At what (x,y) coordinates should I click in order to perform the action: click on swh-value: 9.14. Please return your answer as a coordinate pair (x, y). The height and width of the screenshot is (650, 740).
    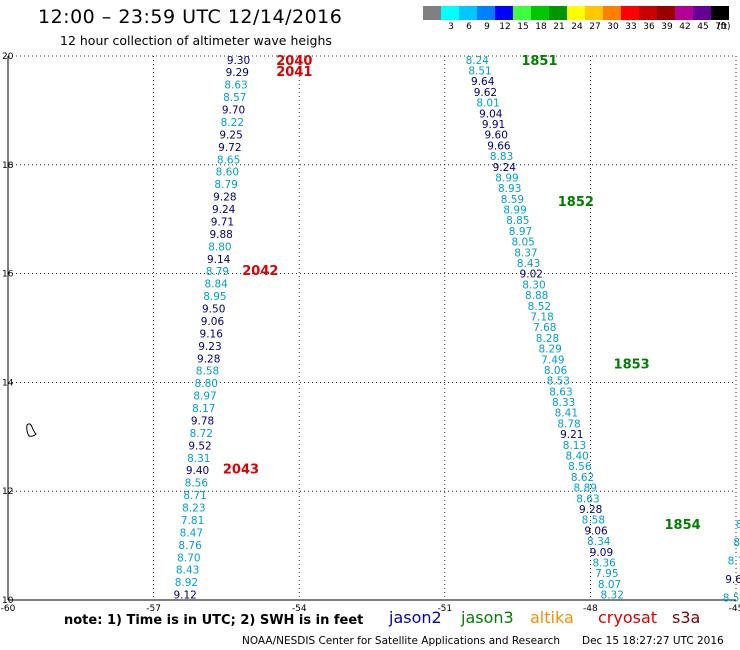
    Looking at the image, I should click on (219, 260).